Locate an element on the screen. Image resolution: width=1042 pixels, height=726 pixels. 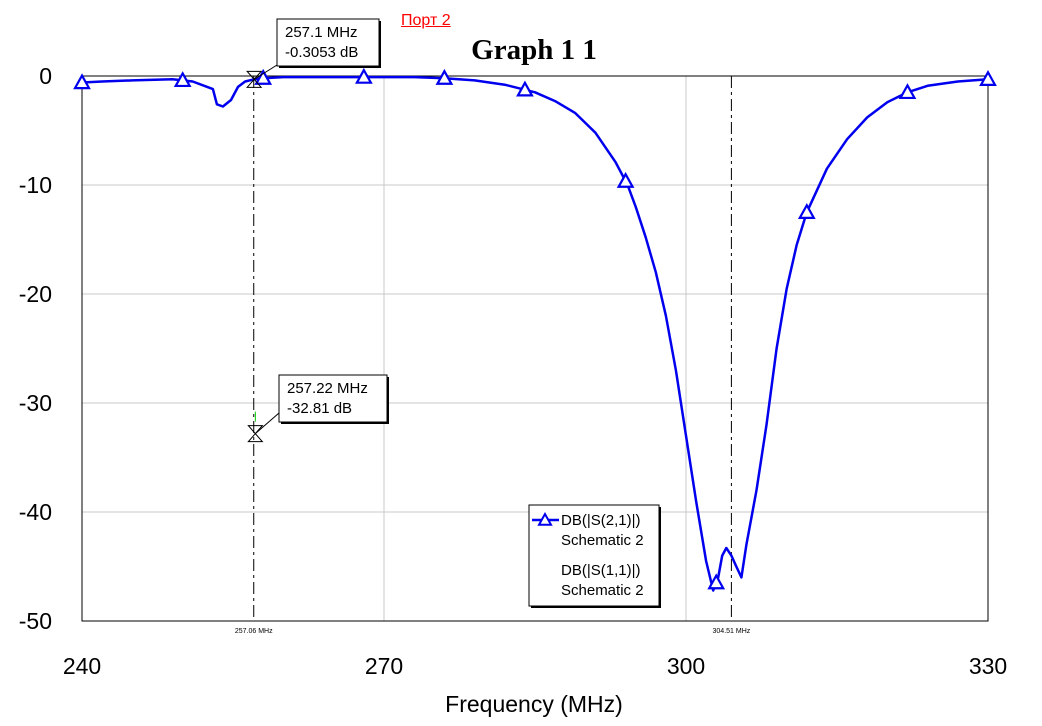
y-tick-label: -10 is located at coordinates (35, 185).